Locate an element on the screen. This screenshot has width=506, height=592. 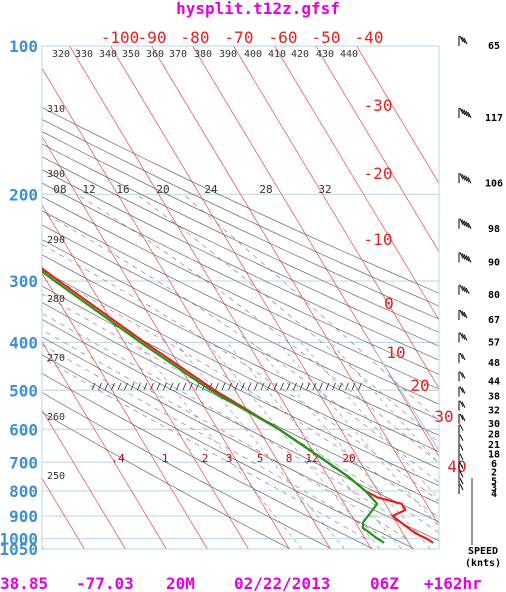
wind-barb: 80 is located at coordinates (479, 292).